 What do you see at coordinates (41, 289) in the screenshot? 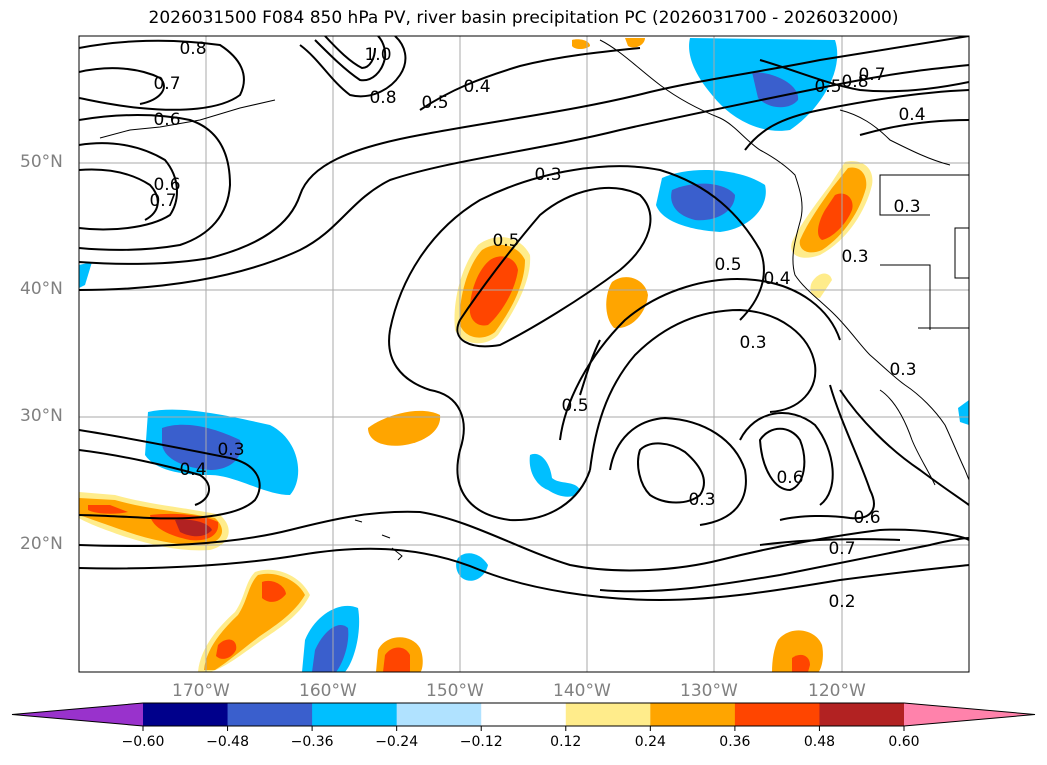
I see `lat-label-40n: 40°N` at bounding box center [41, 289].